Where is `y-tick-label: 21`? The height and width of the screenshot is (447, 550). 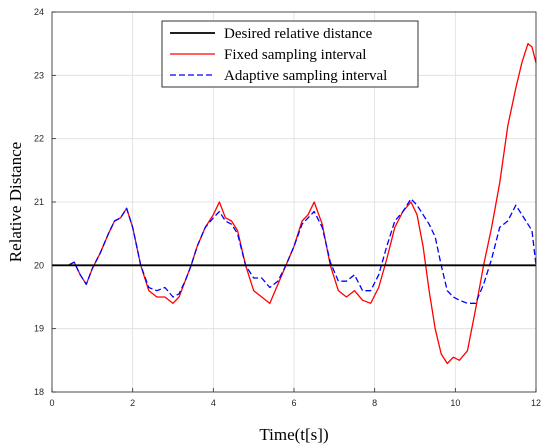
y-tick-label: 21 is located at coordinates (39, 202).